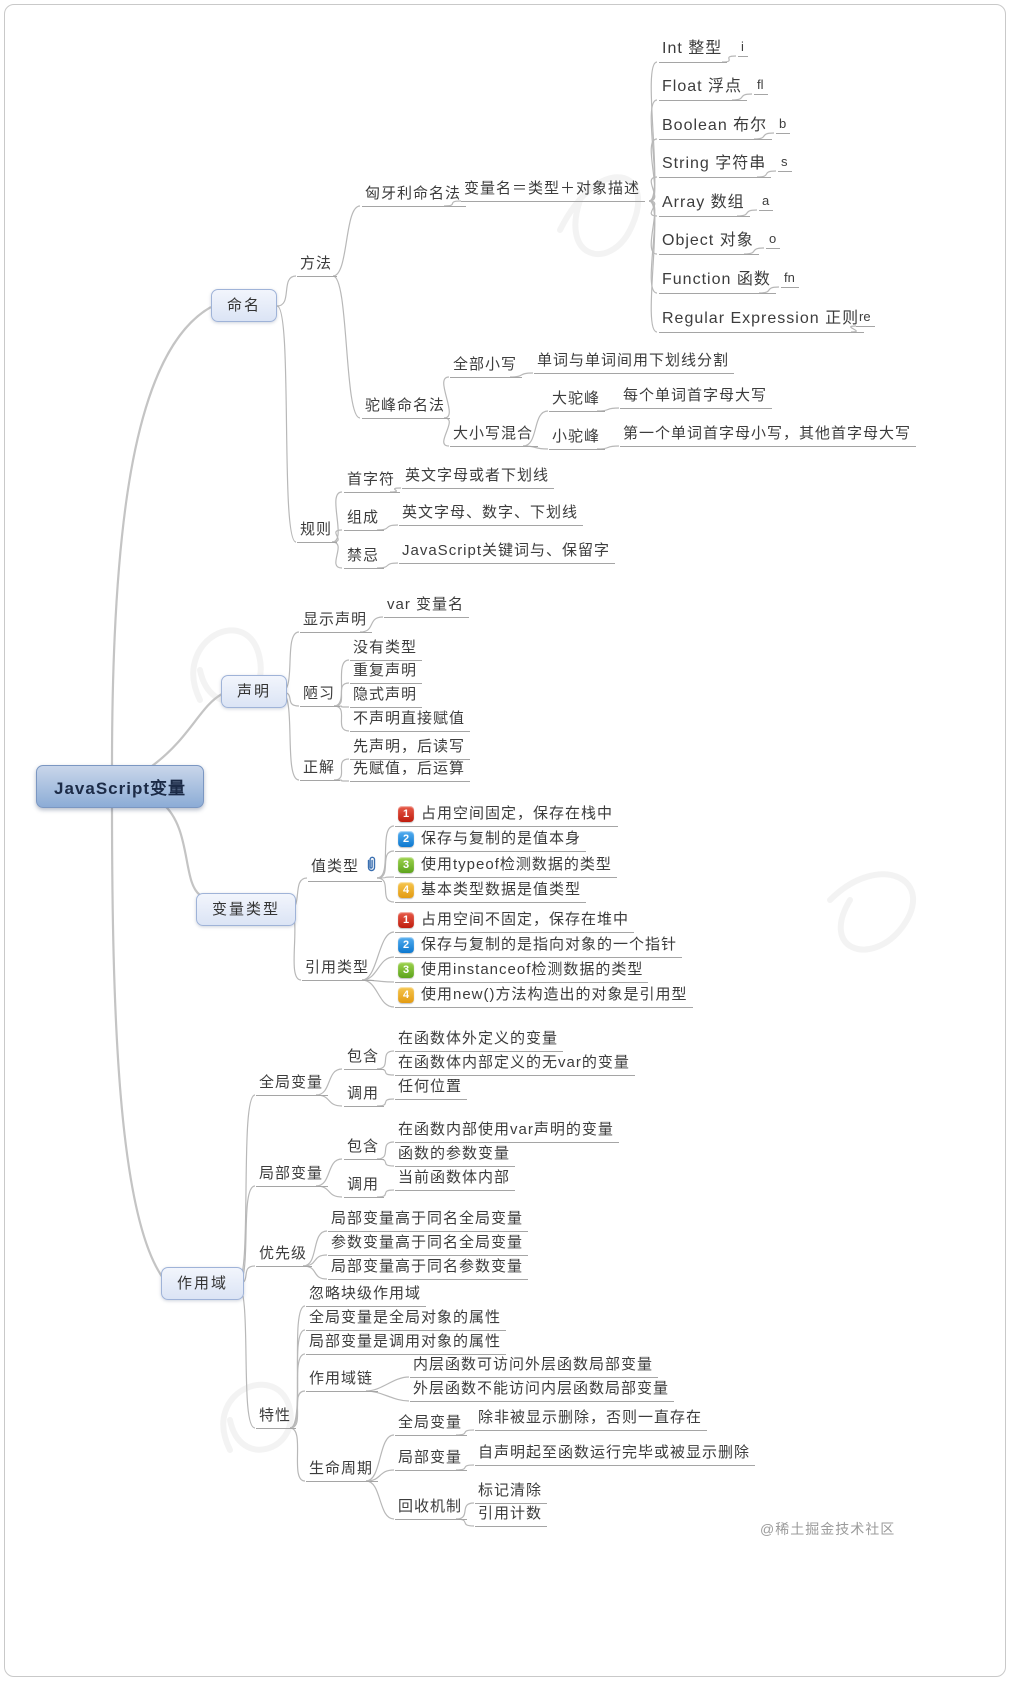  What do you see at coordinates (553, 190) in the screenshot?
I see `node-hungarian-formula: 变量名＝类型＋对象描述` at bounding box center [553, 190].